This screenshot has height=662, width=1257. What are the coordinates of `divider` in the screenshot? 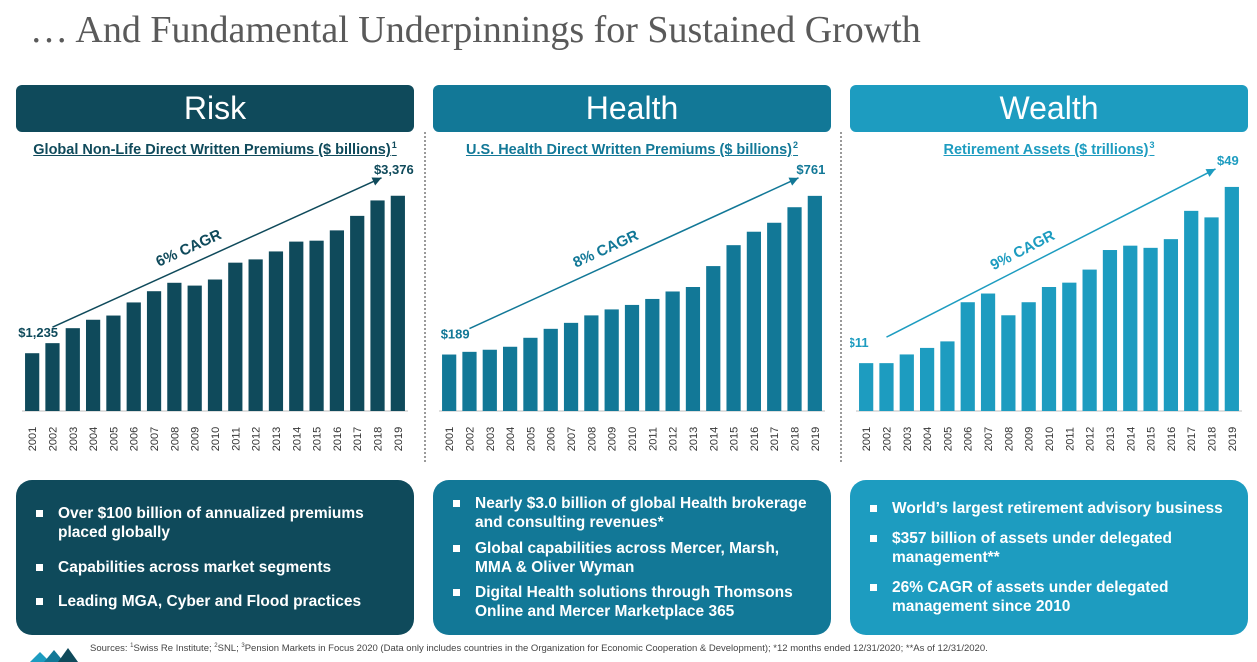 It's located at (425, 297).